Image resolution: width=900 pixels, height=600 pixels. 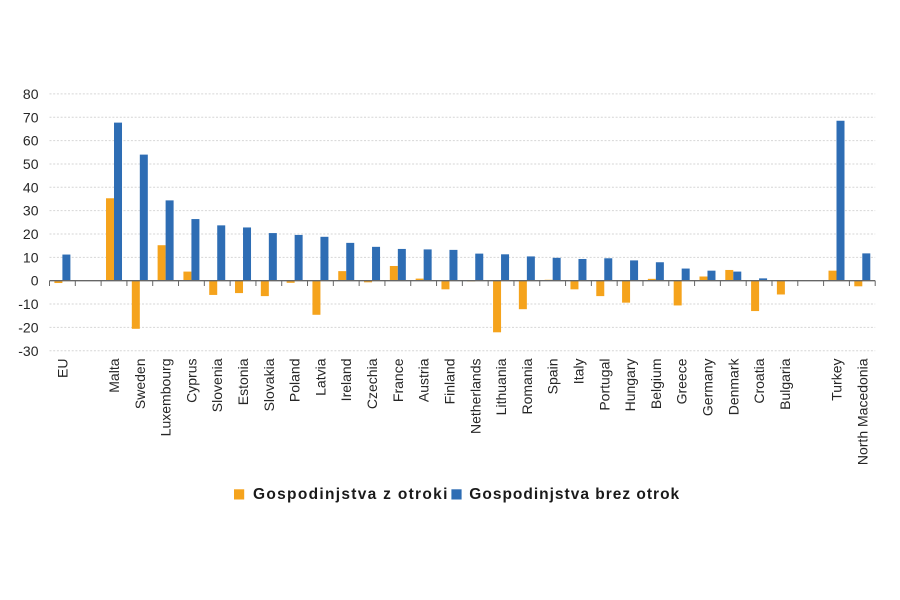 I want to click on svg-text: Slovenia, so click(x=217, y=385).